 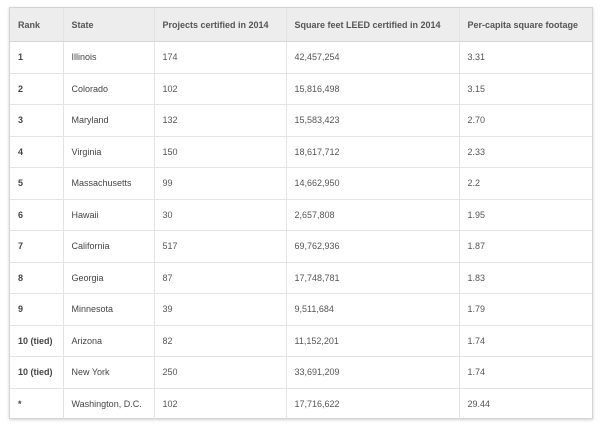 I want to click on state-cell: Illinois, so click(x=109, y=57).